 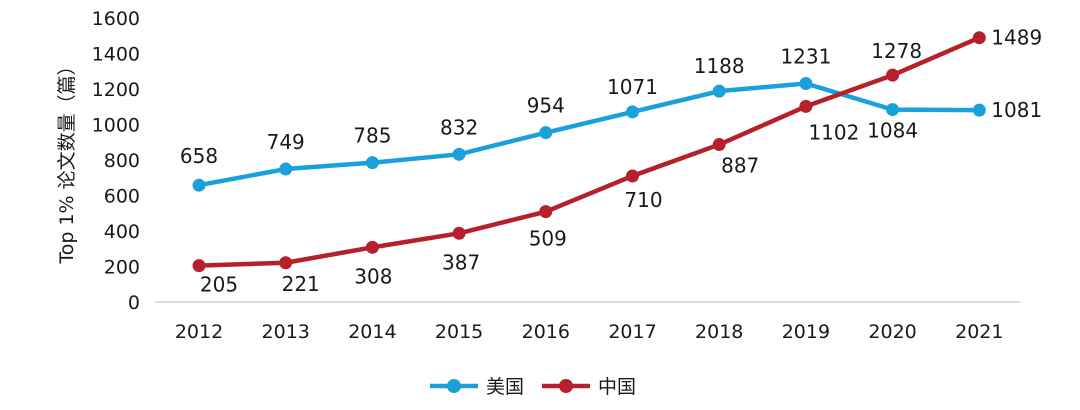 What do you see at coordinates (67, 160) in the screenshot?
I see `y-axis-title: Top 1% 论文数量（篇）` at bounding box center [67, 160].